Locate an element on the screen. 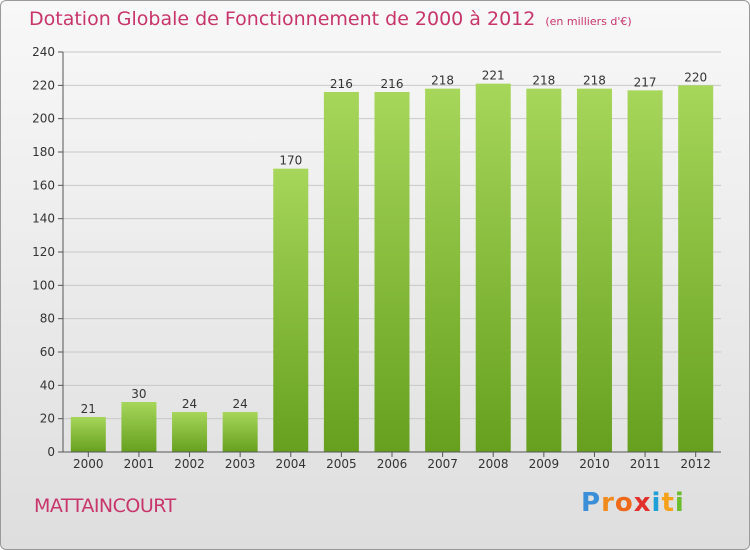 This screenshot has width=750, height=550. logo-letter: r is located at coordinates (608, 503).